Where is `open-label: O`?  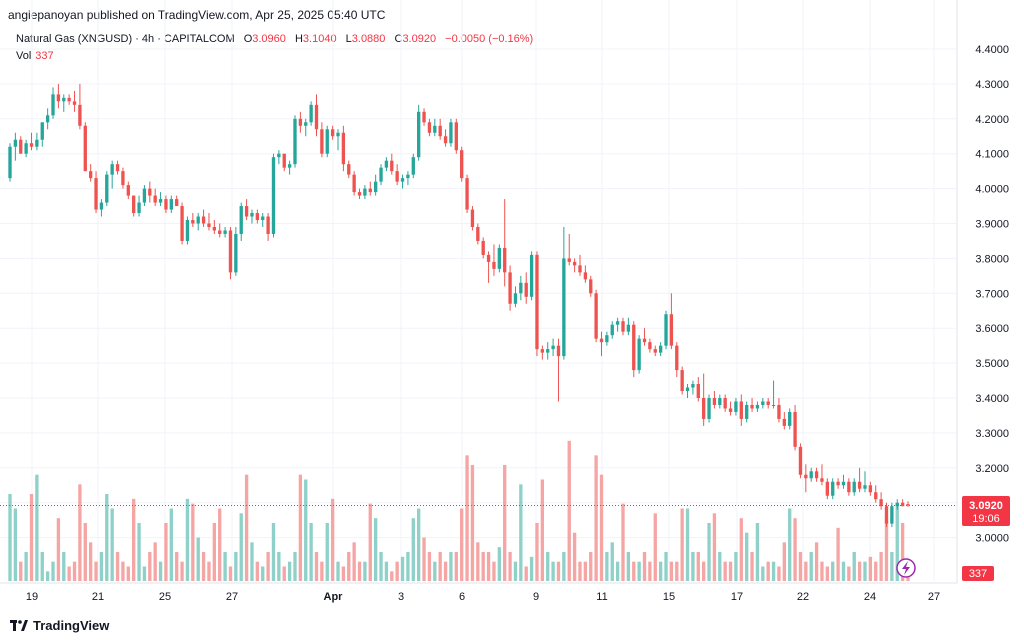
open-label: O is located at coordinates (248, 39).